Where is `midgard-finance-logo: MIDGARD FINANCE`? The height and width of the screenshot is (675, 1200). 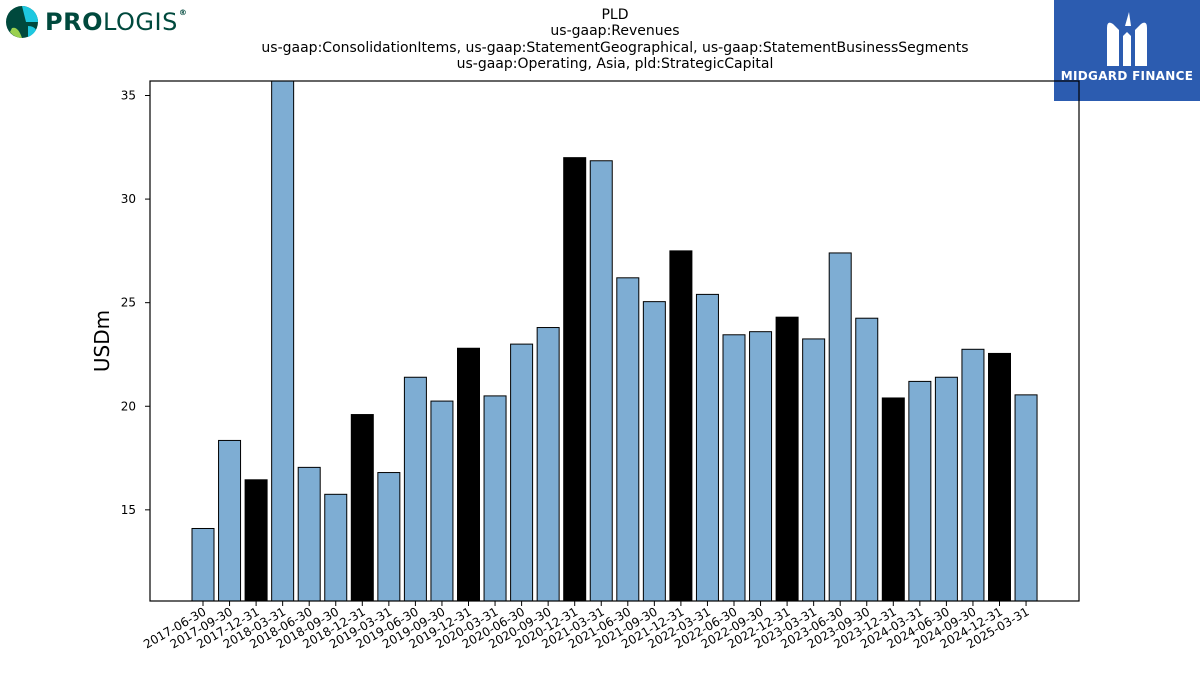
midgard-finance-logo: MIDGARD FINANCE is located at coordinates (1127, 50).